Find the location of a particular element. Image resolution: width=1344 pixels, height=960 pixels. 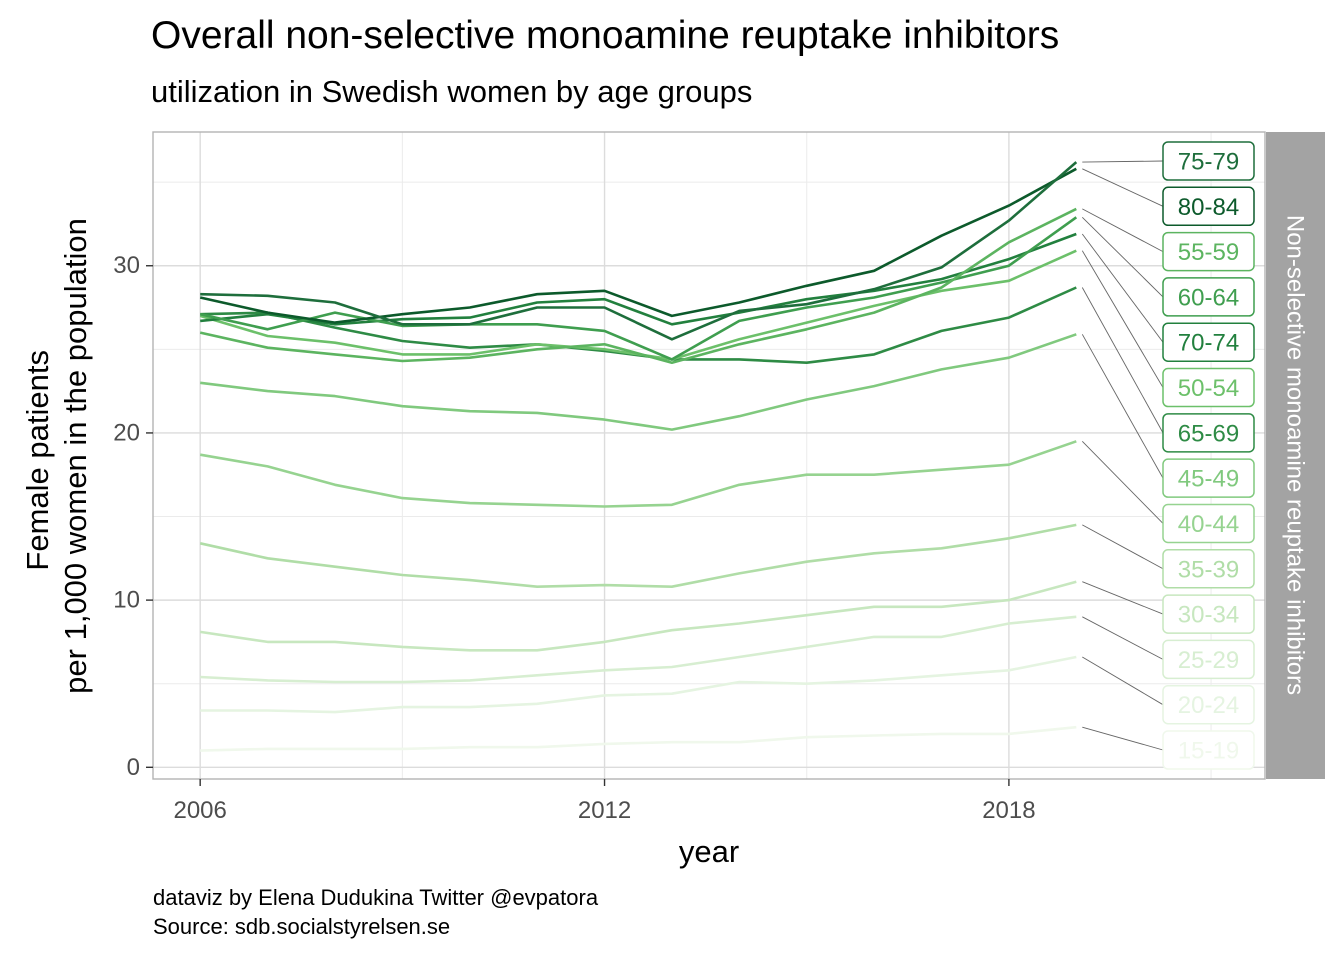

series-label-70-74: 70-74 is located at coordinates (1208, 343).